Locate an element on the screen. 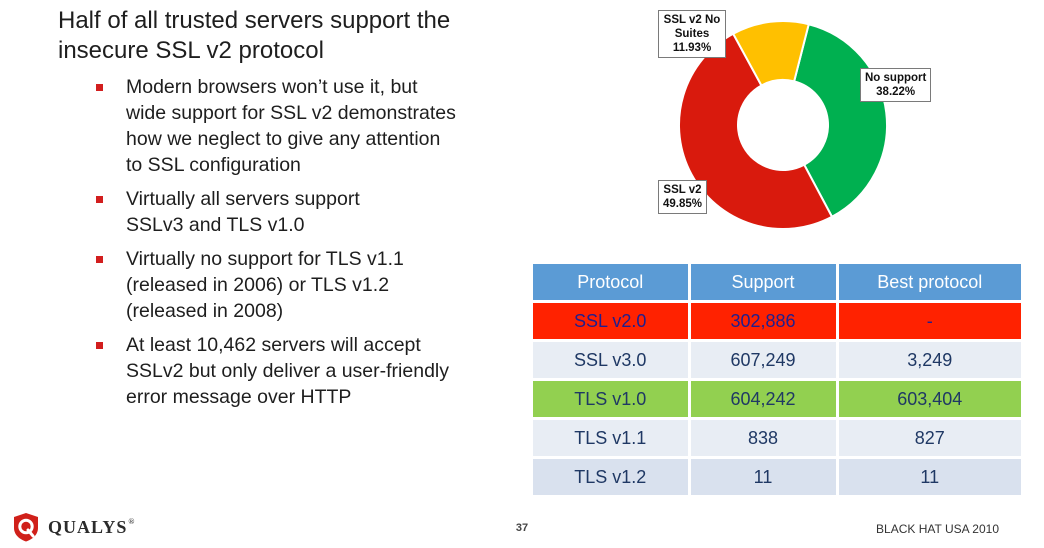 This screenshot has width=1044, height=548. qualys-logo: QUALYS® is located at coordinates (73, 527).